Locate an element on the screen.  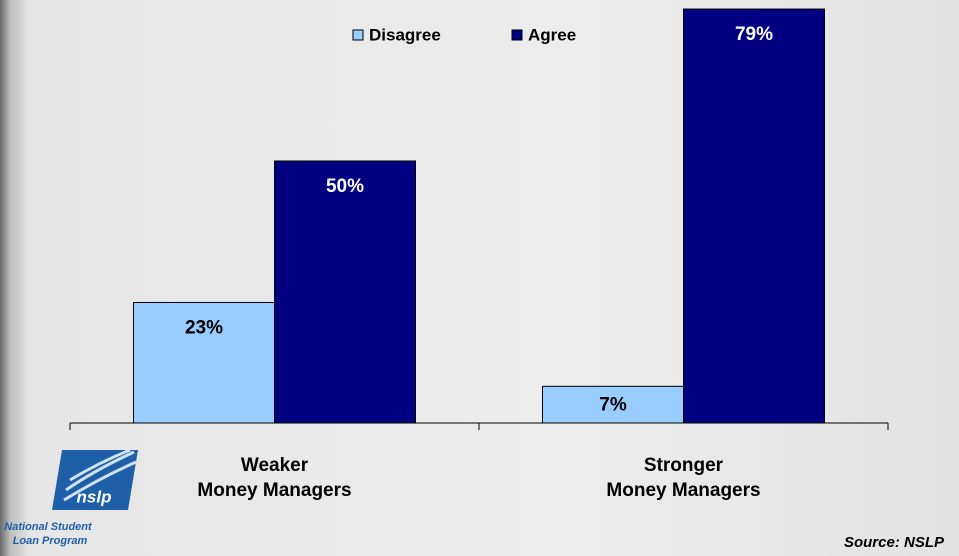
logo-stripes is located at coordinates (100, 475).